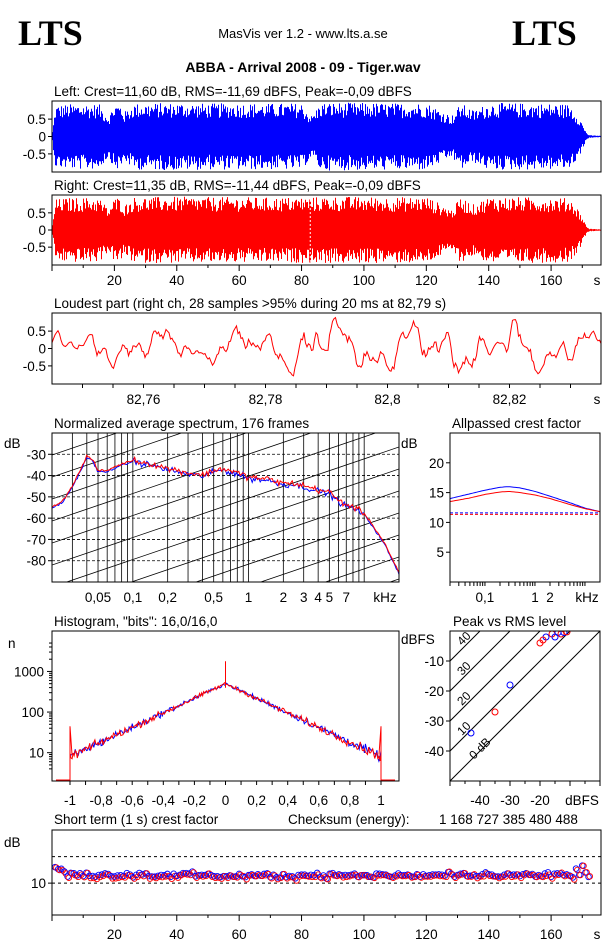 The width and height of the screenshot is (606, 946). I want to click on spectrum-ytick-label: -50, so click(36, 497).